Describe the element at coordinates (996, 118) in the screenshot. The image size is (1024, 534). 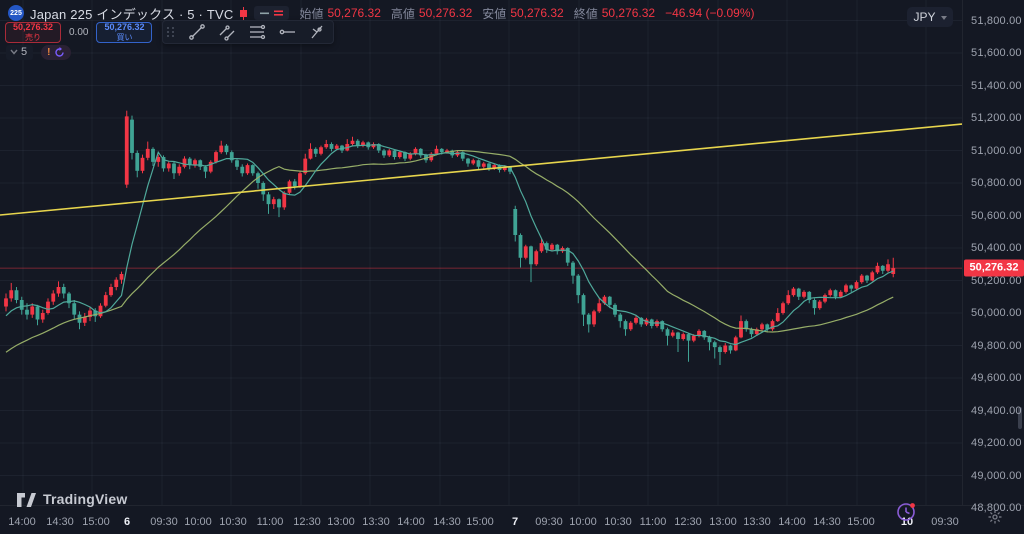
I see `price-tick: 51,200.00` at that location.